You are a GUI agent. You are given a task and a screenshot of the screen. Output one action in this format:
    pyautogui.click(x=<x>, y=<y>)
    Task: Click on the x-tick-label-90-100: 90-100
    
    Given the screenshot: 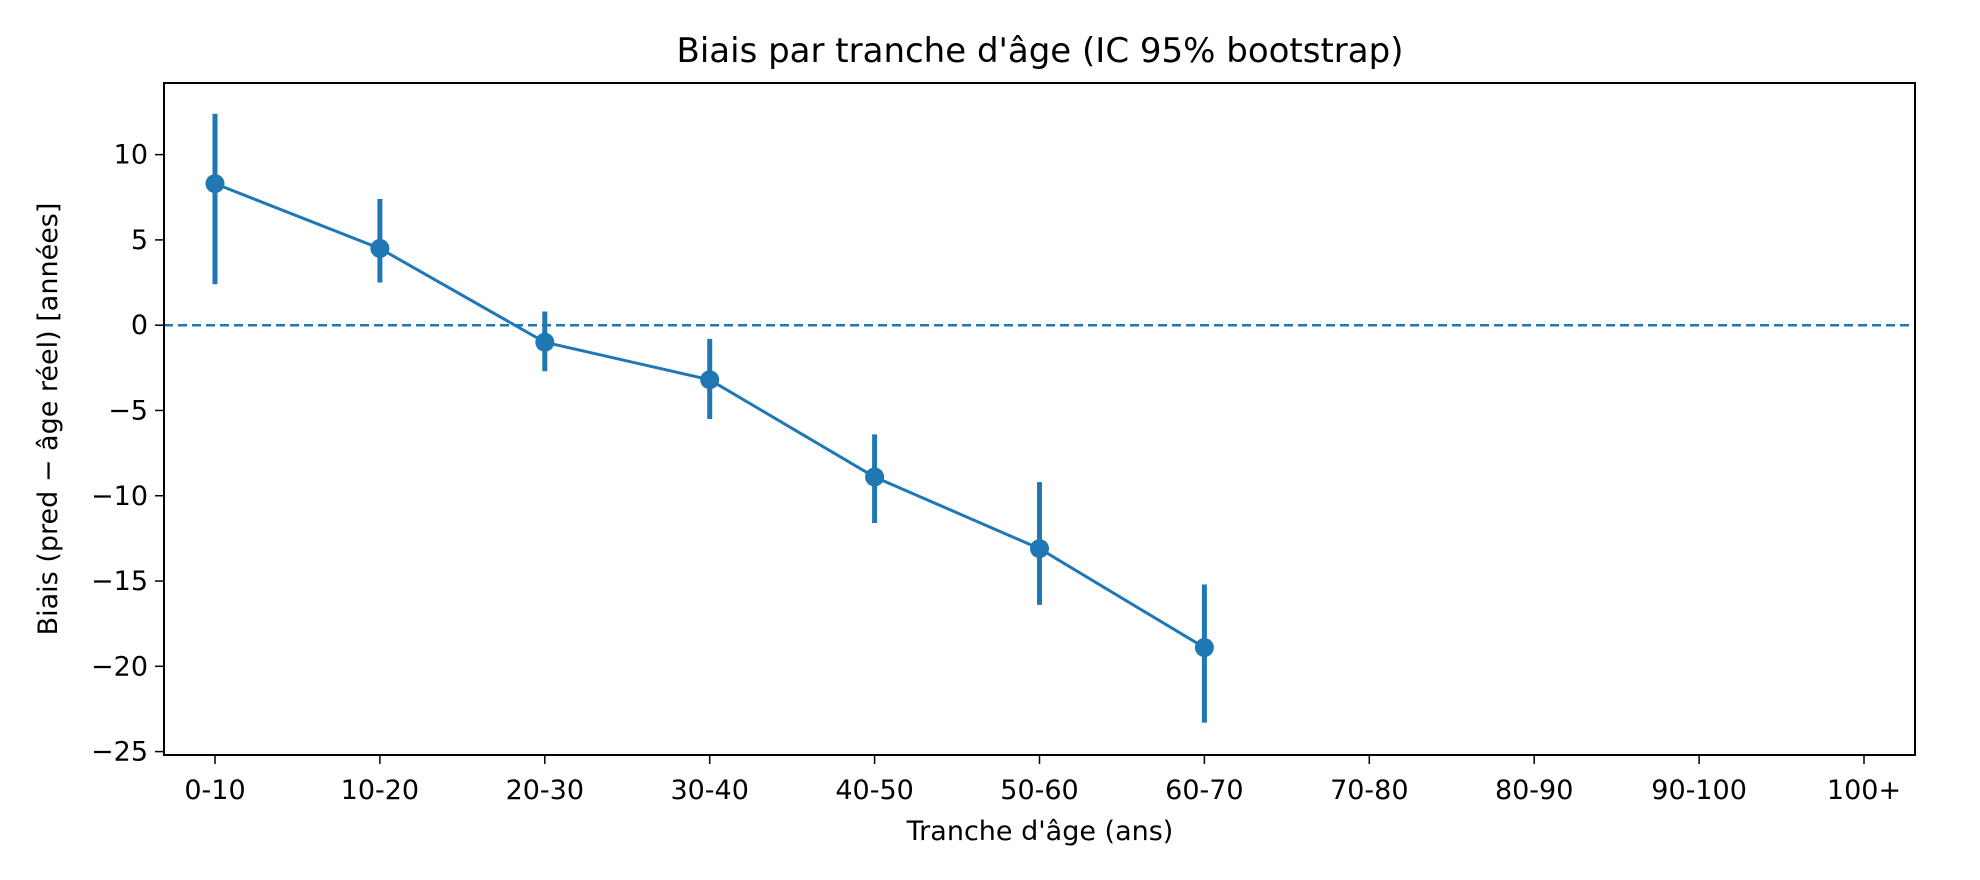 What is the action you would take?
    pyautogui.click(x=1699, y=790)
    